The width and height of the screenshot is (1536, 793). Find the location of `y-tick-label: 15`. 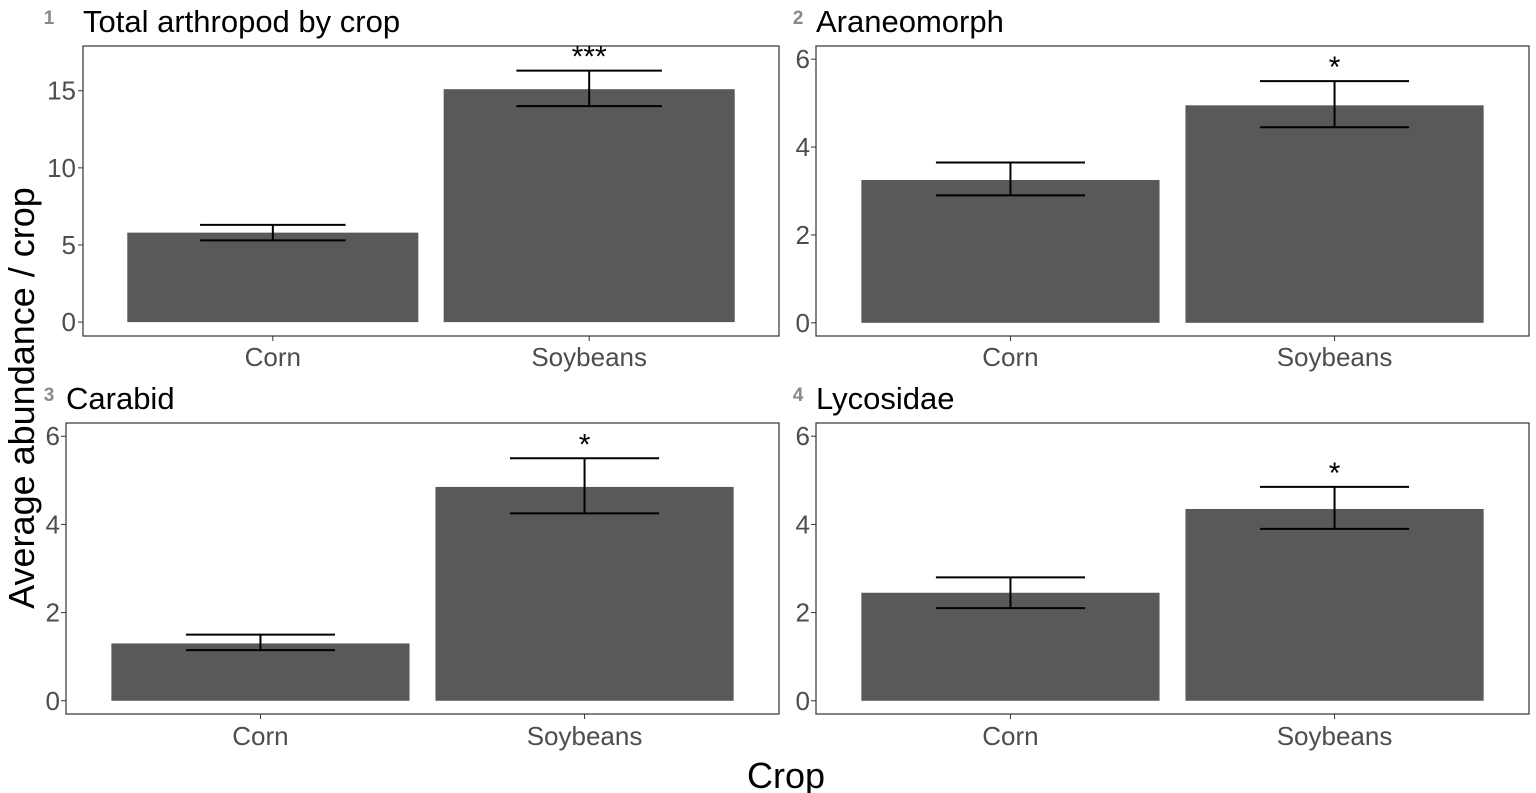

y-tick-label: 15 is located at coordinates (61, 91).